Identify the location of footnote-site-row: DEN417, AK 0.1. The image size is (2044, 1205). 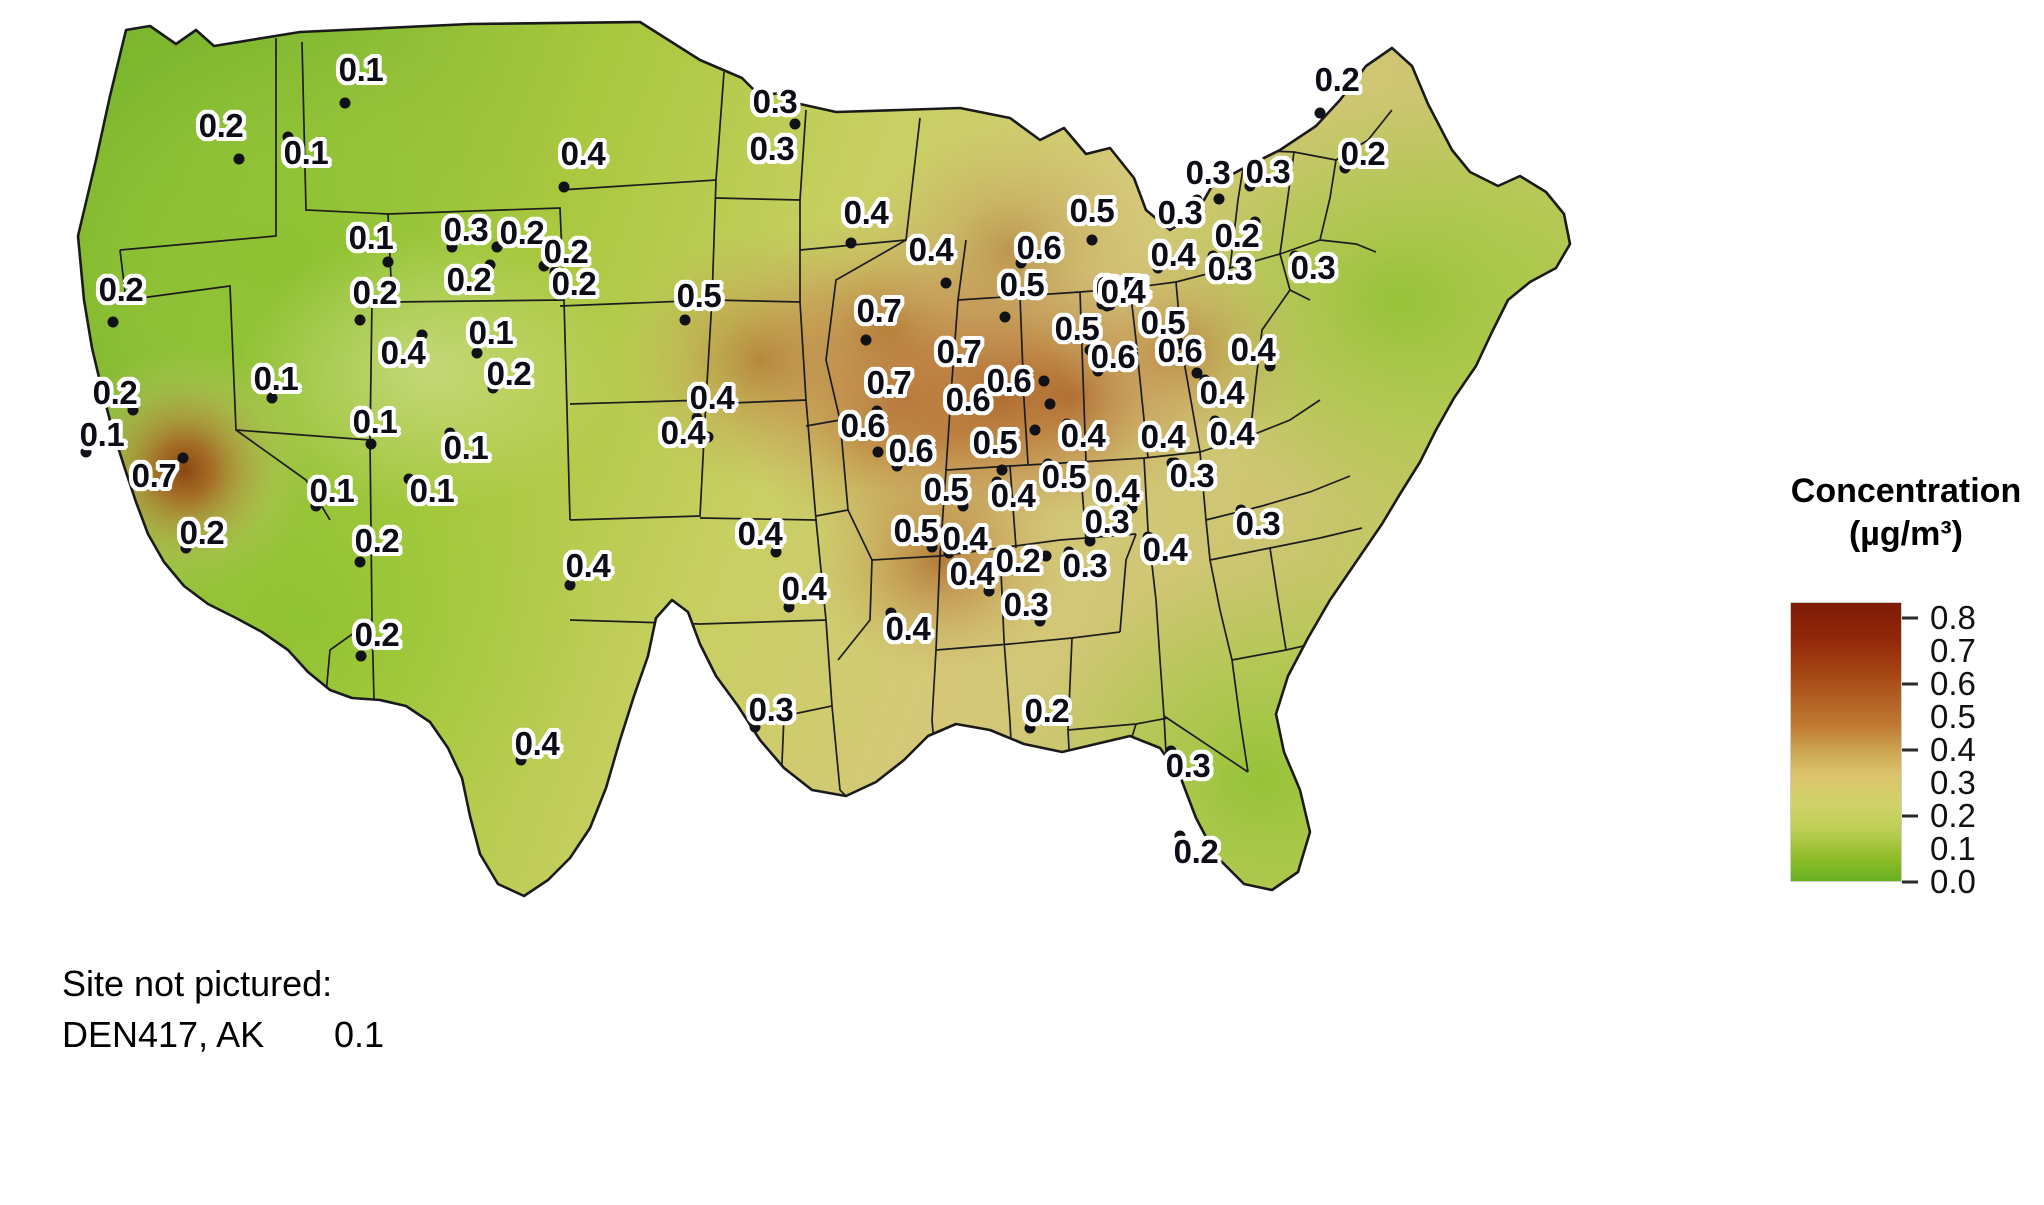
(223, 1034).